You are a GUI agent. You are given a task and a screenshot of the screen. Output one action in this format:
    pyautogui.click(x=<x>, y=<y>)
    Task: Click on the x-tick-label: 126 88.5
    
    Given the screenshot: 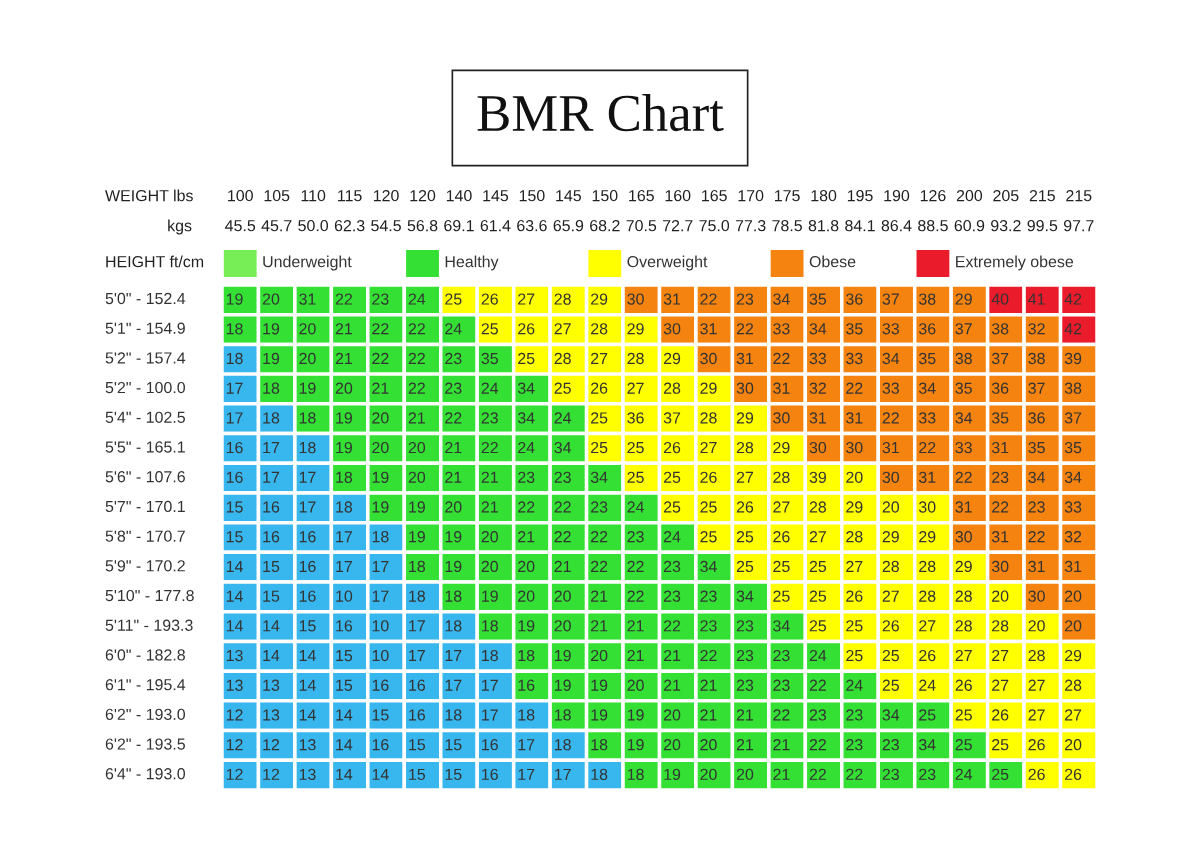 What is the action you would take?
    pyautogui.click(x=933, y=210)
    